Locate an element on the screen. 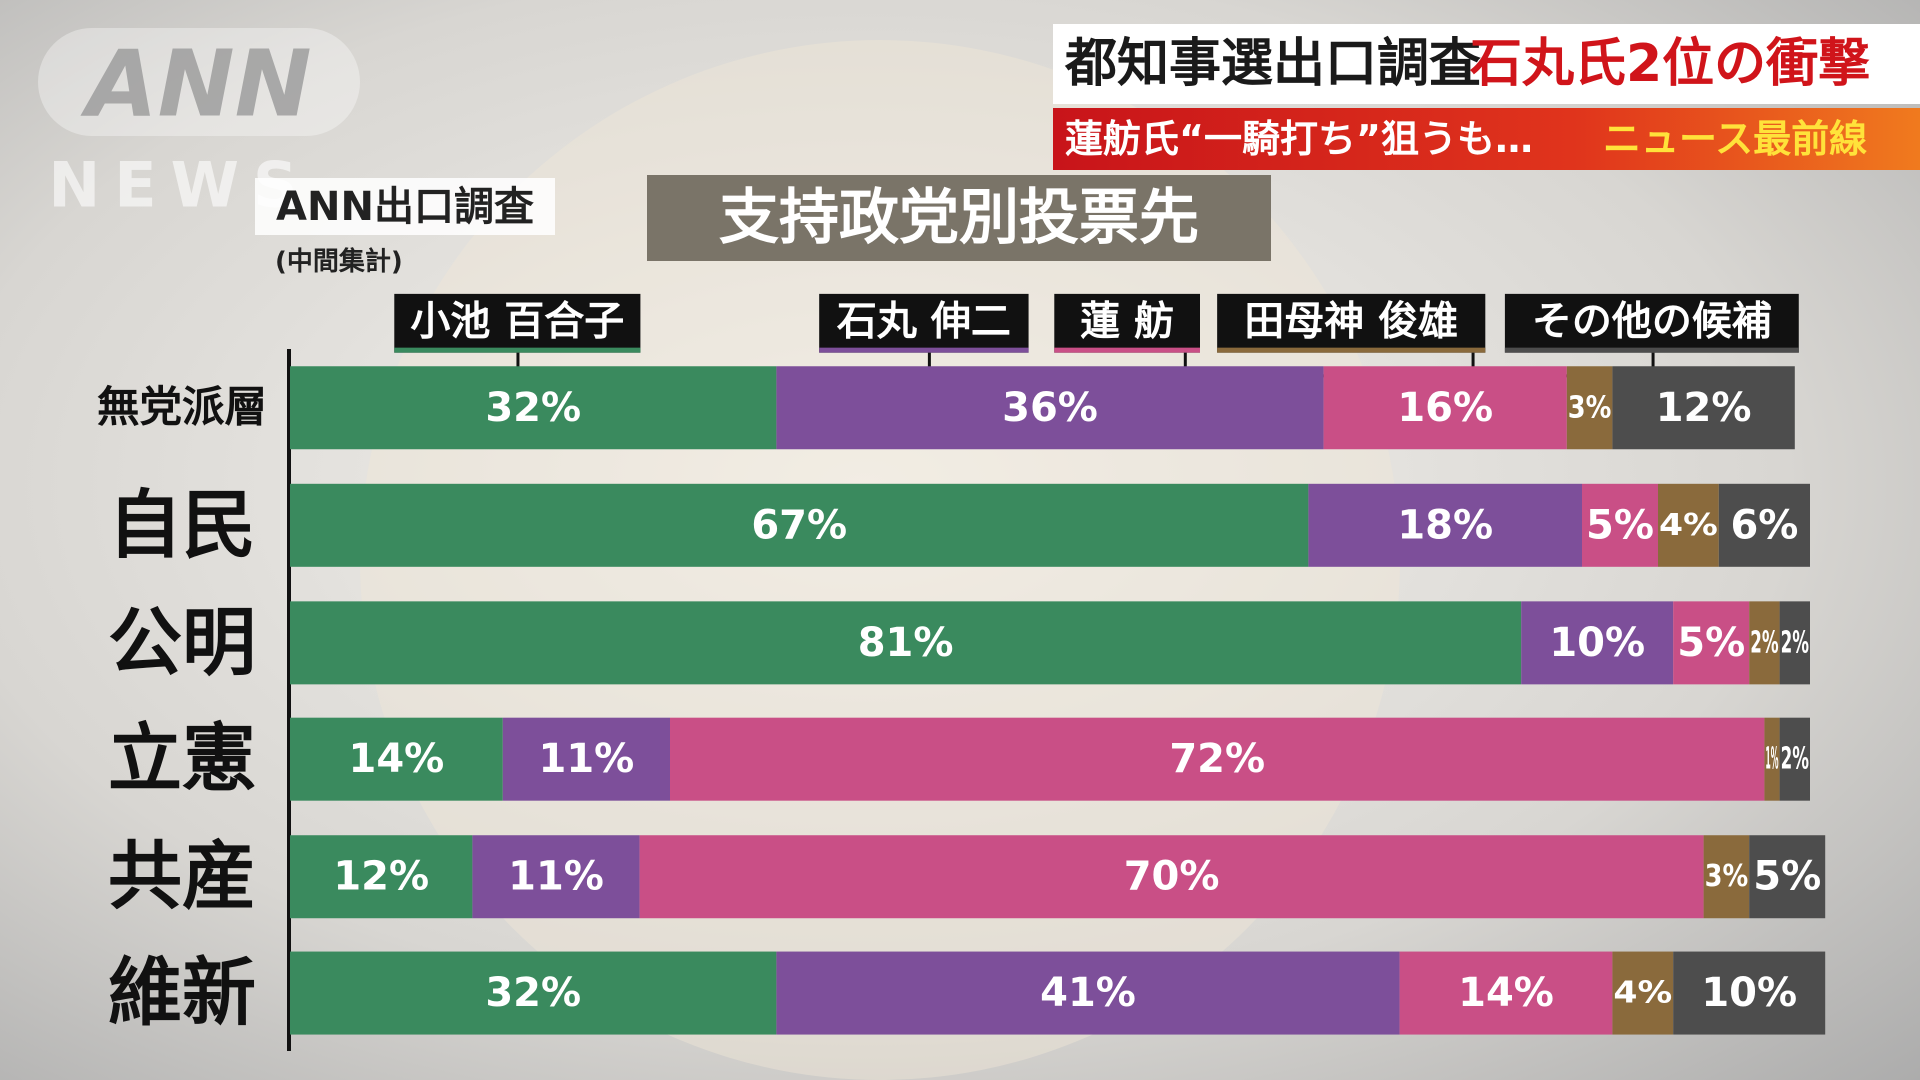 This screenshot has height=1080, width=1920. headline-box is located at coordinates (1486, 64).